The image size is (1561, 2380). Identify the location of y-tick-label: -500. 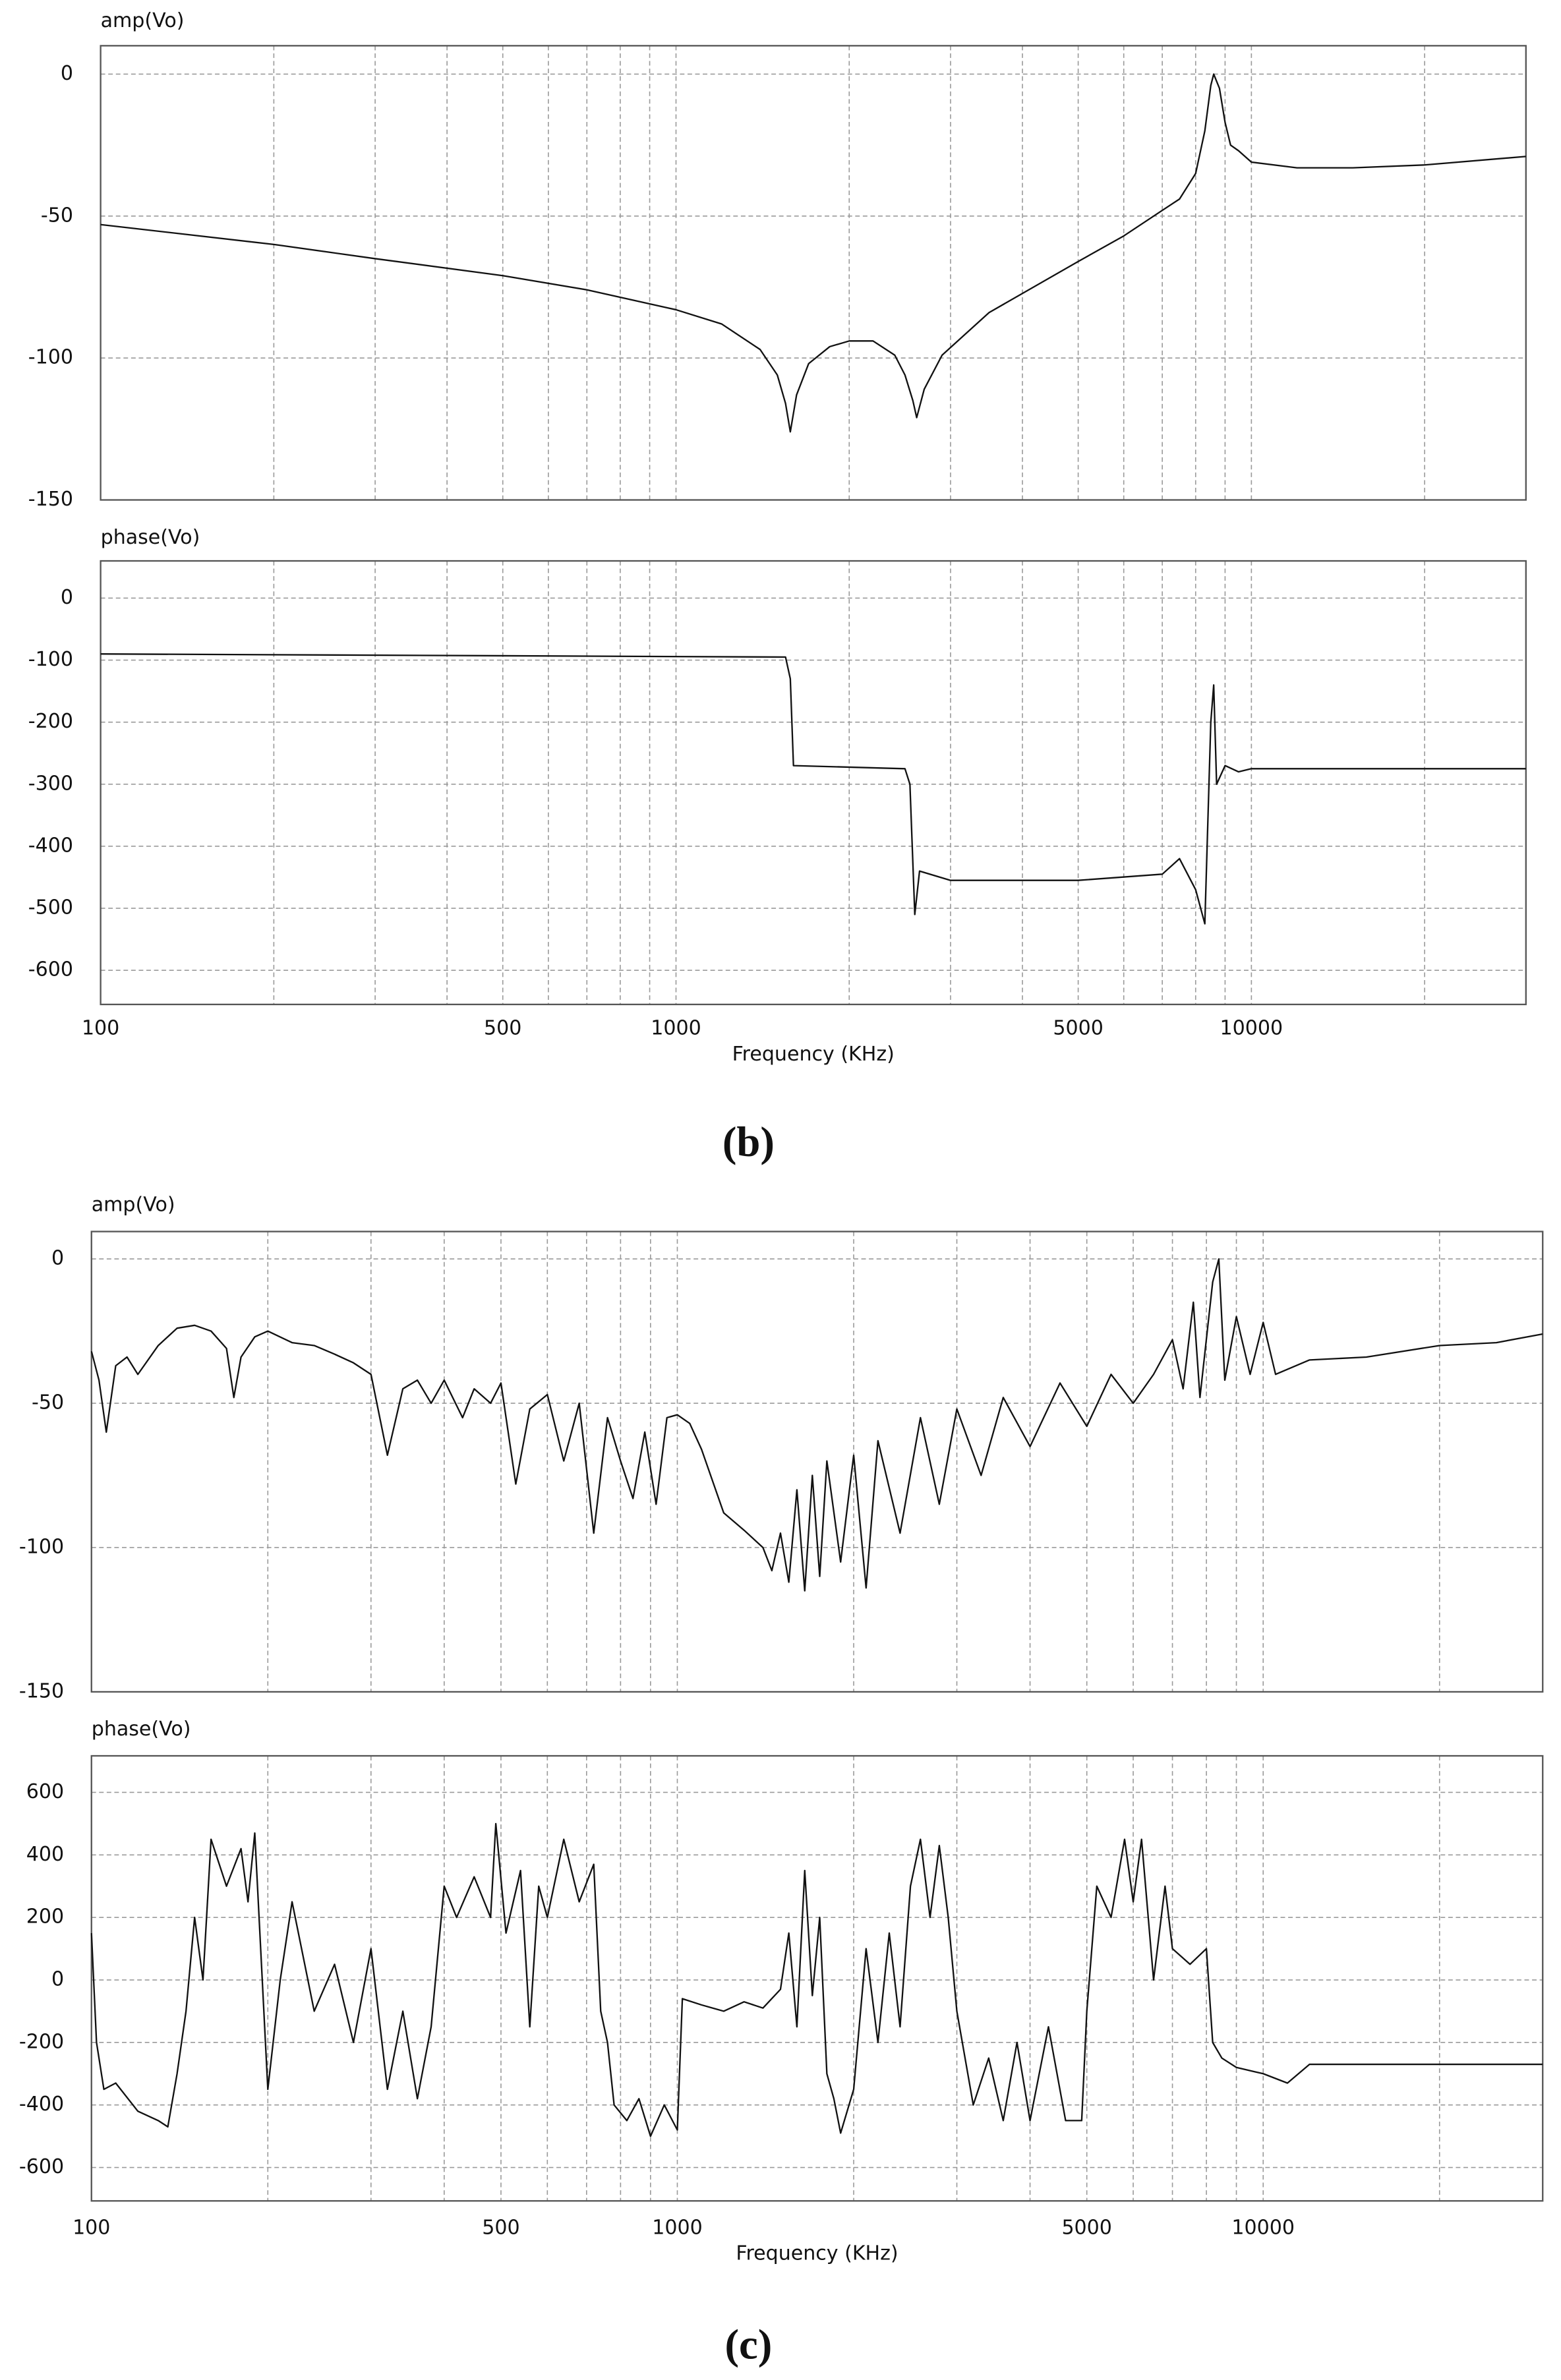
(50, 907).